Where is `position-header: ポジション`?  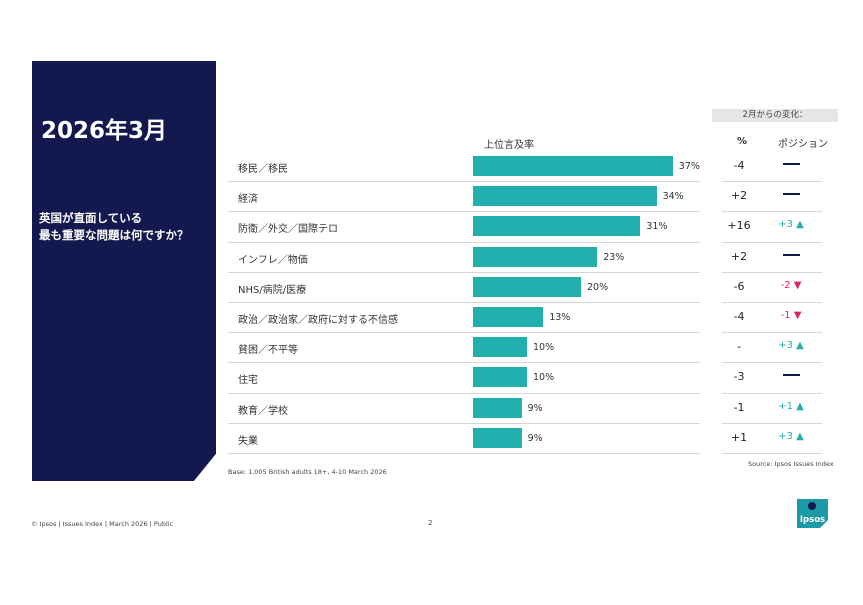
position-header: ポジション is located at coordinates (803, 144).